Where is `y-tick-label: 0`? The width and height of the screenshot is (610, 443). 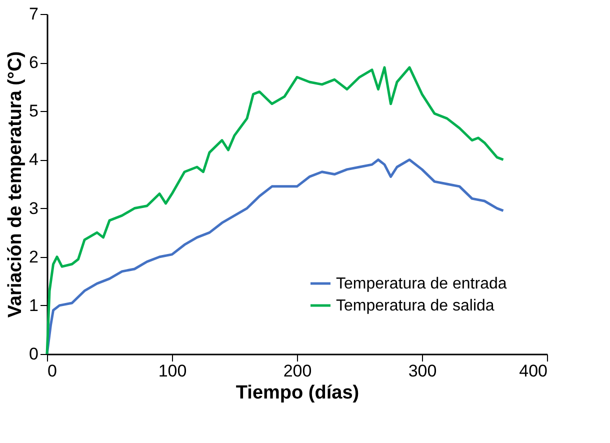
y-tick-label: 0 is located at coordinates (33, 354).